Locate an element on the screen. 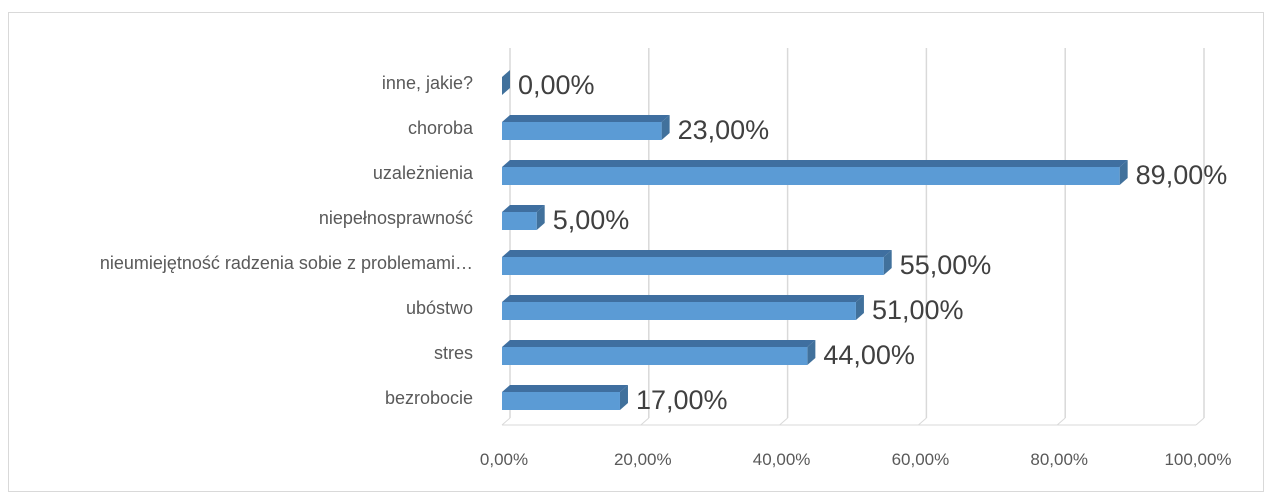 This screenshot has width=1273, height=492. x-tick-label-4: 80,00% is located at coordinates (1059, 459).